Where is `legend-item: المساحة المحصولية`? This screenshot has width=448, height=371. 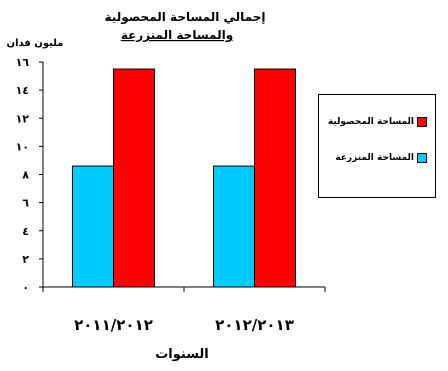 legend-item: المساحة المحصولية is located at coordinates (377, 122).